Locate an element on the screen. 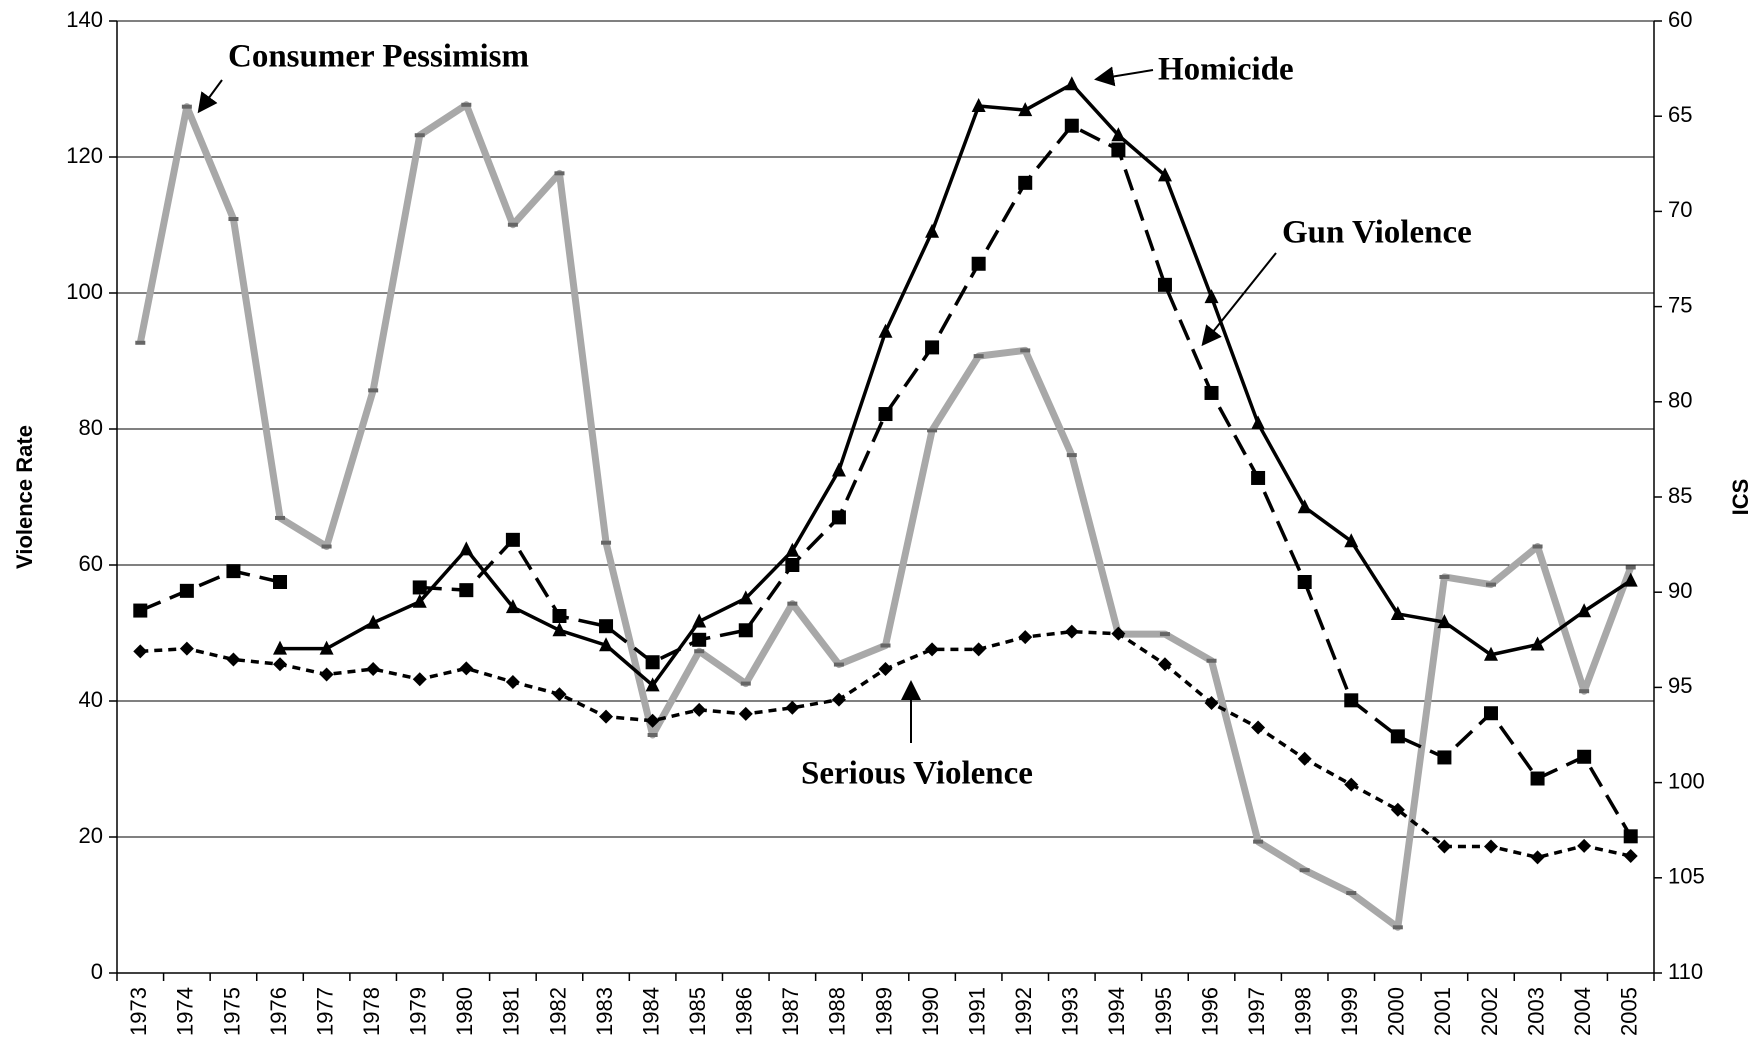  x-tick-label: 1996 is located at coordinates (1209, 1011).